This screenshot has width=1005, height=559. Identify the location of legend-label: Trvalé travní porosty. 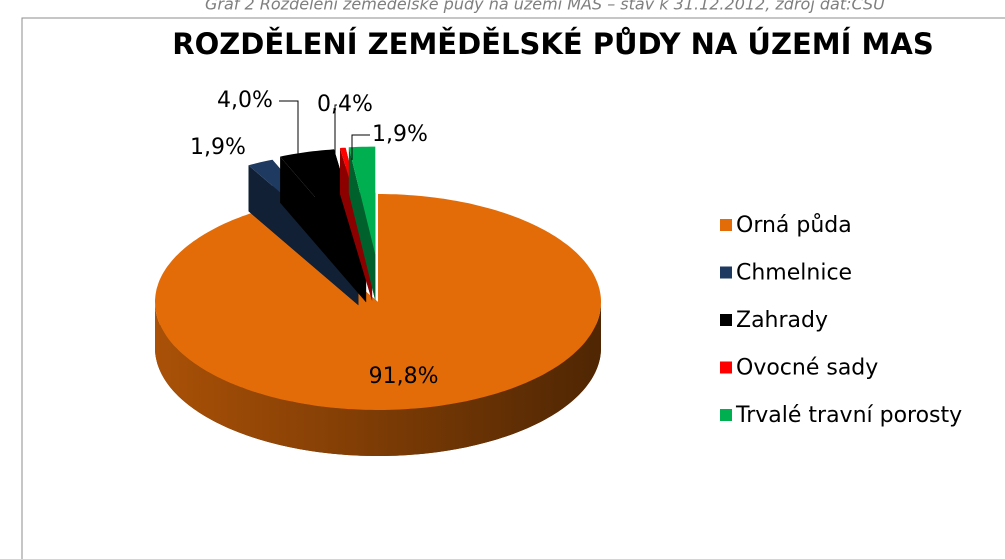
(848, 415).